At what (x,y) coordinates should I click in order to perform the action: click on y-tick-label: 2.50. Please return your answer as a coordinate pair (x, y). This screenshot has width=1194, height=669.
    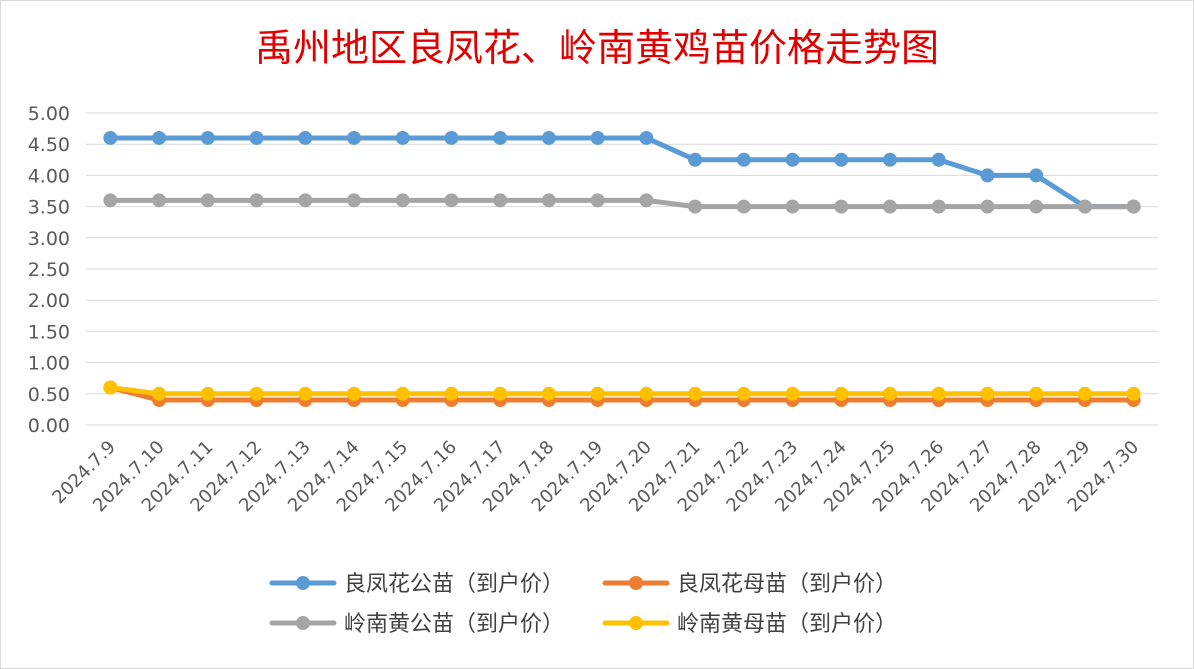
    Looking at the image, I should click on (49, 270).